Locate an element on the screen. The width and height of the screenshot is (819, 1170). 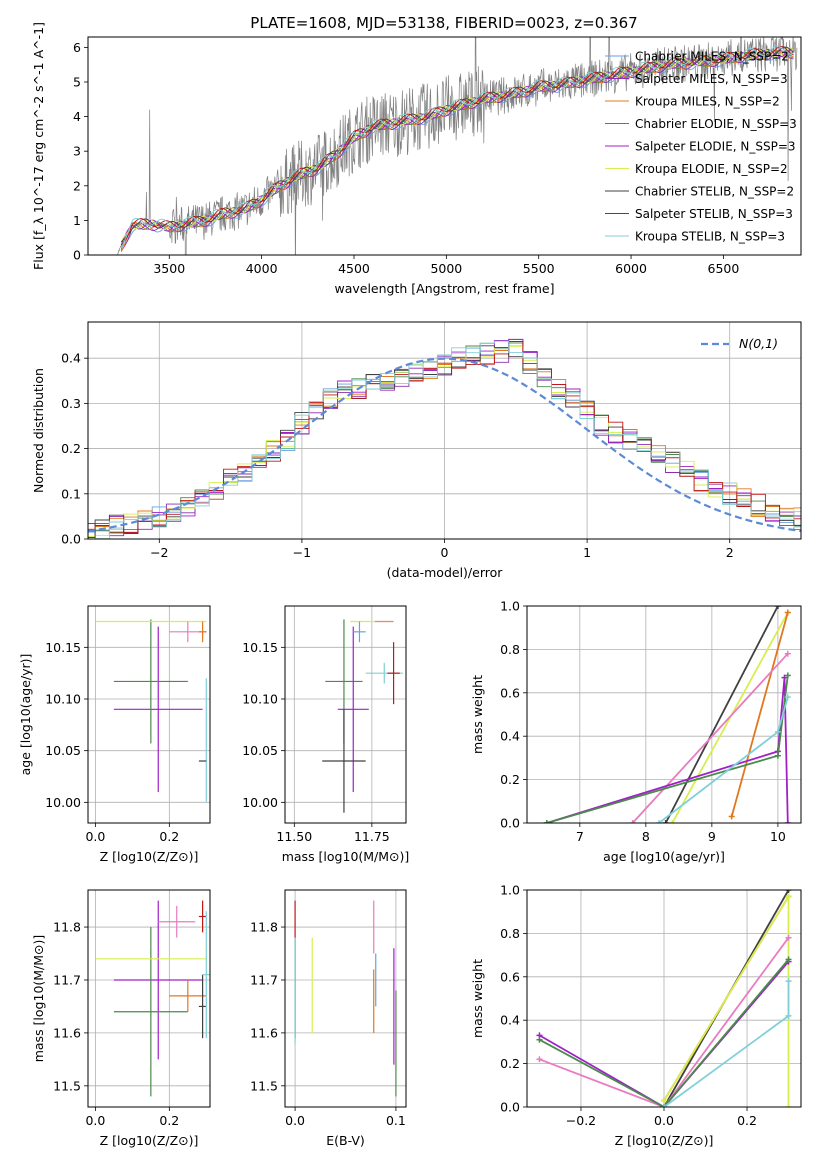
x-tick-label: 11.50 is located at coordinates (294, 836).